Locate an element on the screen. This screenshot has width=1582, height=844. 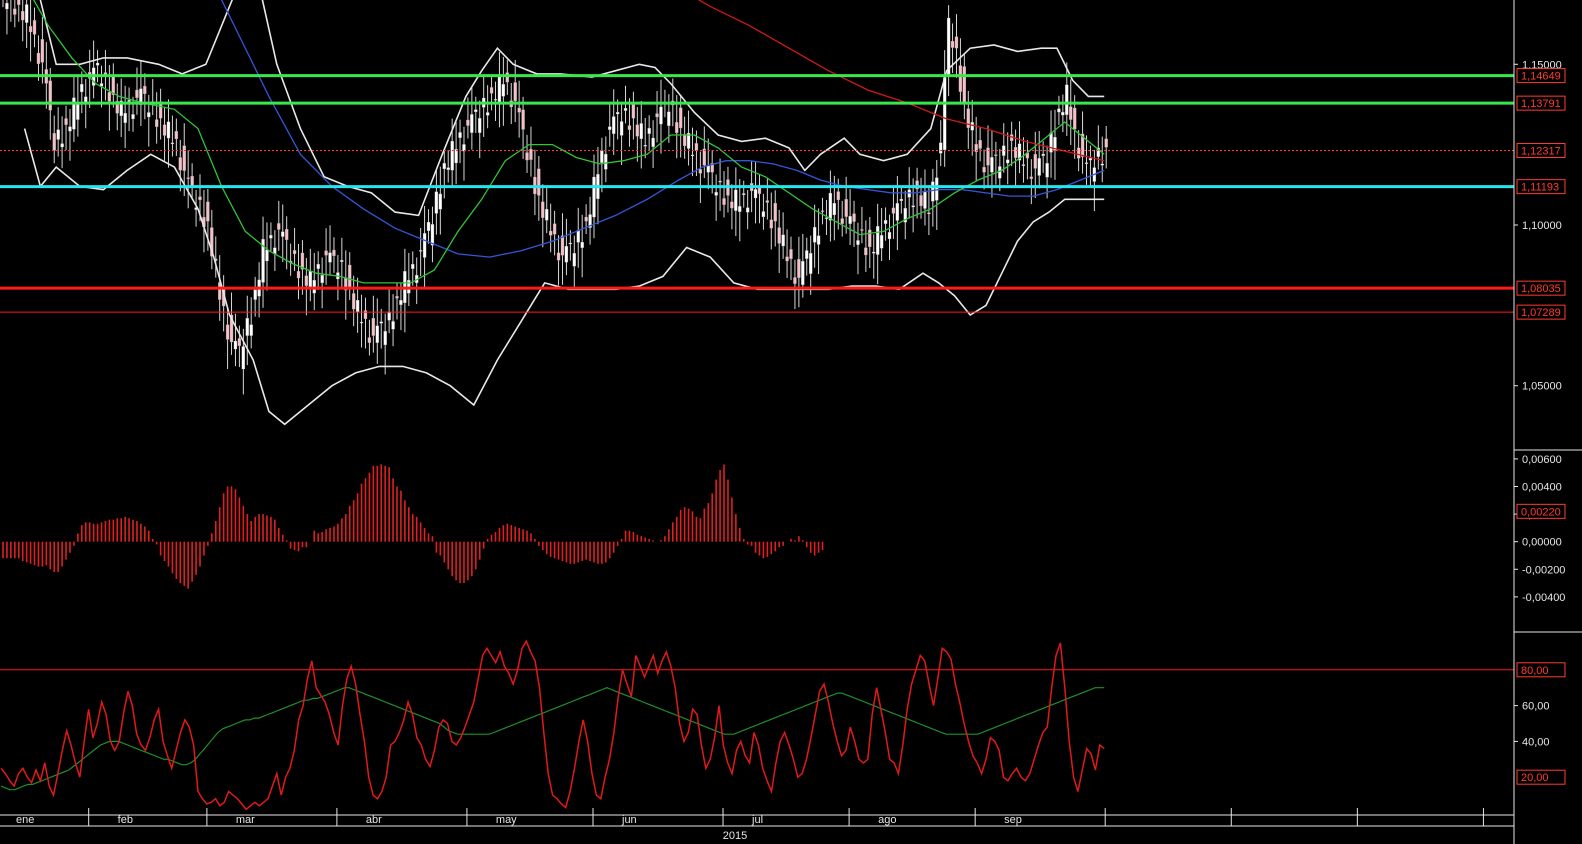
oscillator-level-badge-1-text: 80,00 is located at coordinates (1535, 671).